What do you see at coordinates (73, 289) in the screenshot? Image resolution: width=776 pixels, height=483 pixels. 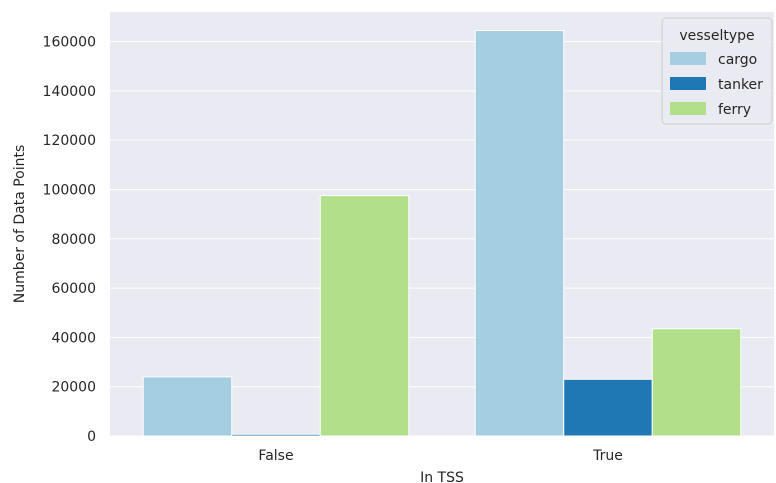 I see `y-tick-label: 60000` at bounding box center [73, 289].